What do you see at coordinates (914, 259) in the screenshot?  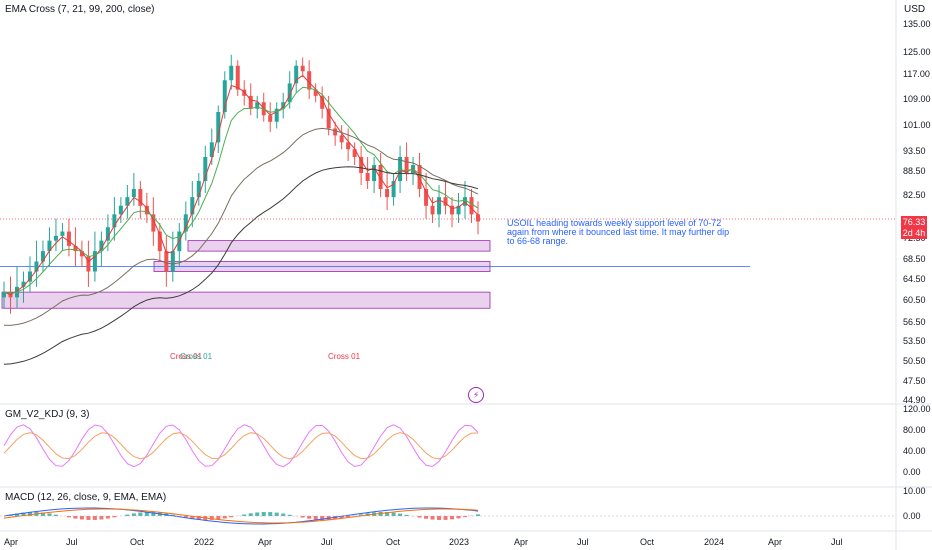 I see `price-tick: 68.50` at bounding box center [914, 259].